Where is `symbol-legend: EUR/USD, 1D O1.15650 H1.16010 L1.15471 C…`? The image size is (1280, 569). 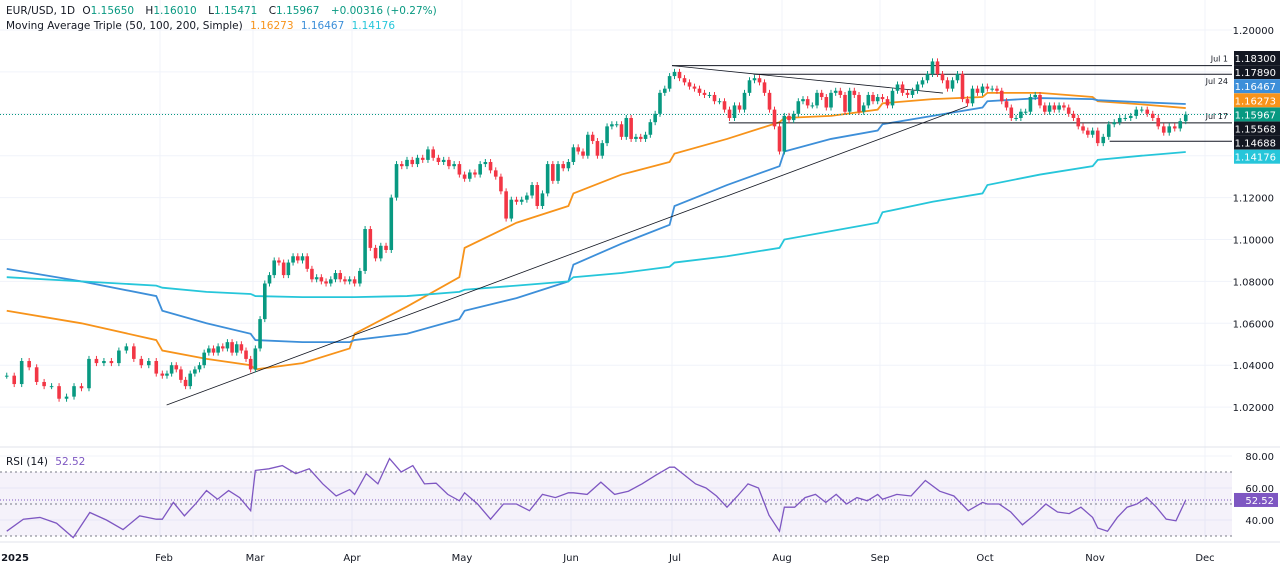 symbol-legend: EUR/USD, 1D O1.15650 H1.16010 L1.15471 C… is located at coordinates (223, 11).